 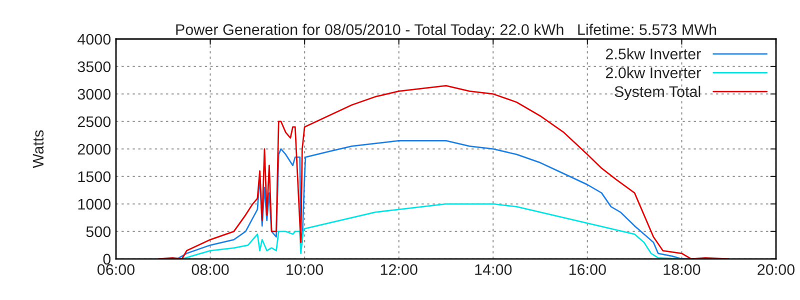 What do you see at coordinates (305, 269) in the screenshot?
I see `x-tick-label: 10:00` at bounding box center [305, 269].